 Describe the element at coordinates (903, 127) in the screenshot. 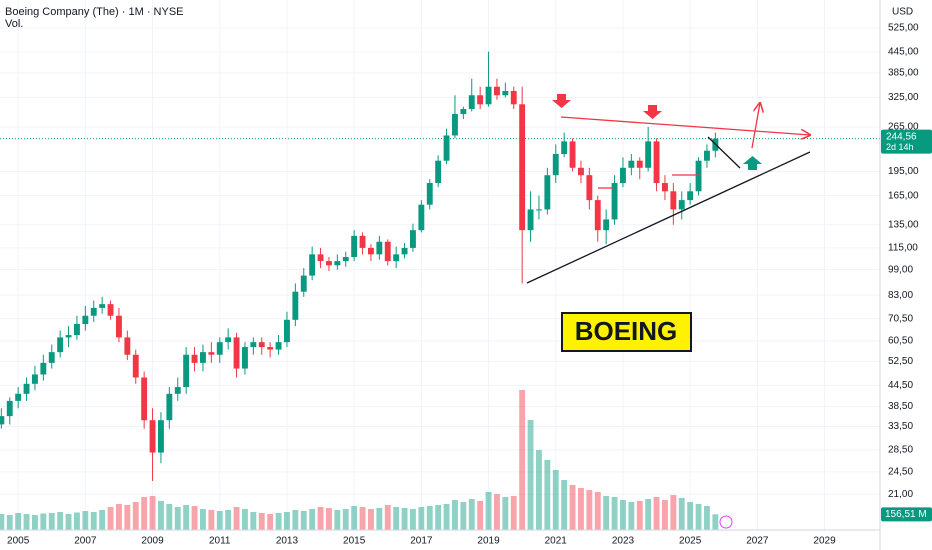

I see `y-tick-label: 265,00` at that location.